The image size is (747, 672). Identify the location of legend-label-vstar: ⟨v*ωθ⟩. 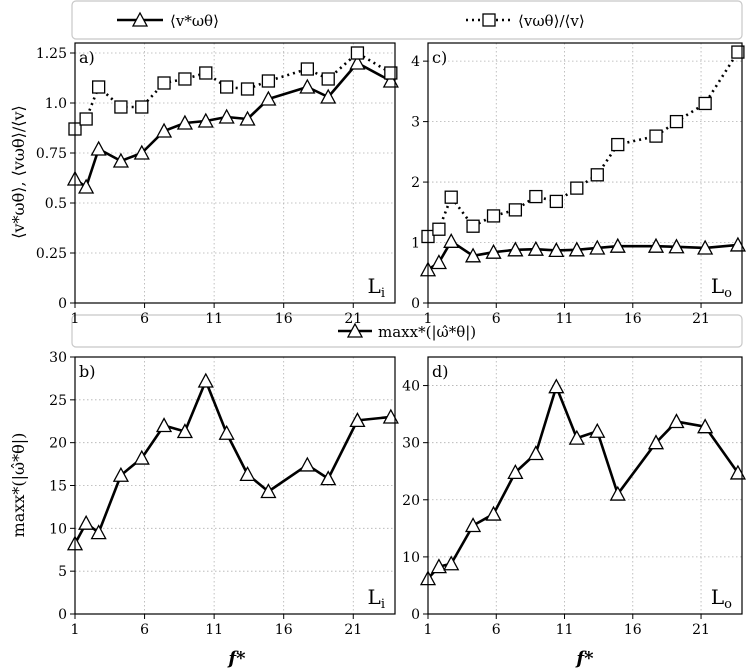
(194, 21).